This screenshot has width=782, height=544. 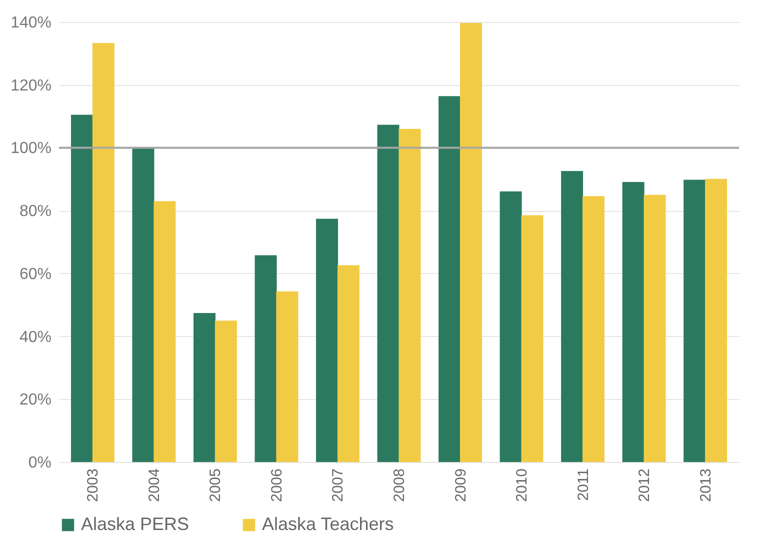 I want to click on x-tick-label: 2004, so click(x=154, y=485).